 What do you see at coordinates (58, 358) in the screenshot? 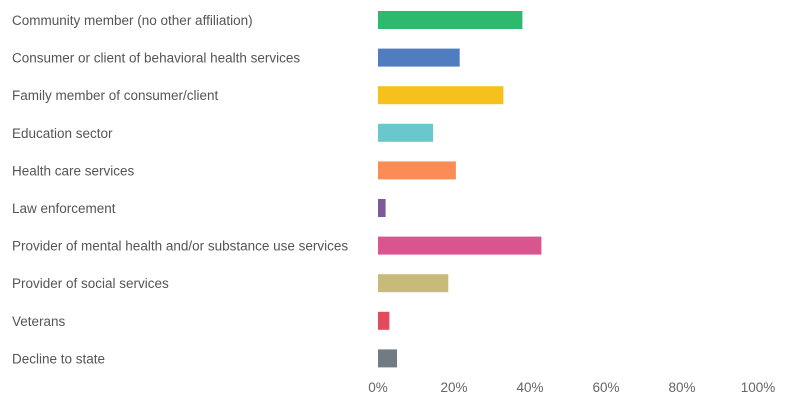
I see `category-label: Decline to state` at bounding box center [58, 358].